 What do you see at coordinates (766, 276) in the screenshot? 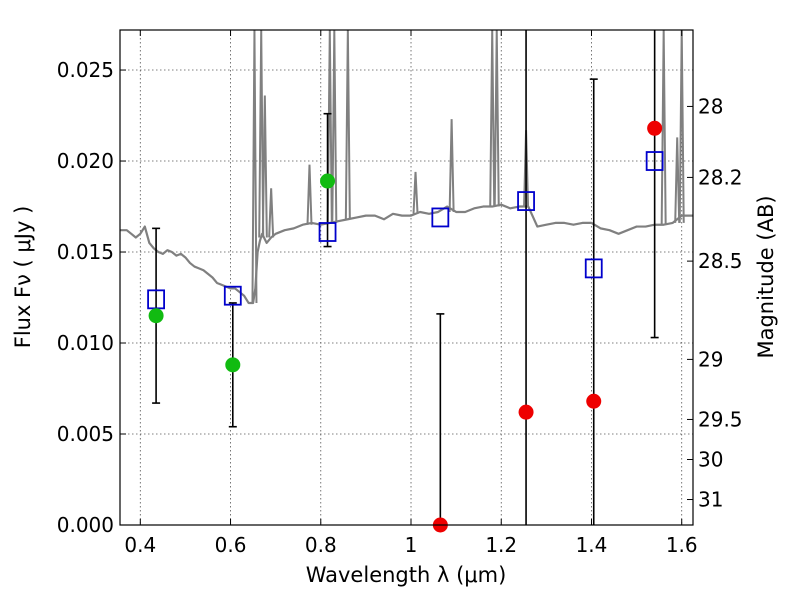
I see `right-axis-title: Magnitude (AB)` at bounding box center [766, 276].